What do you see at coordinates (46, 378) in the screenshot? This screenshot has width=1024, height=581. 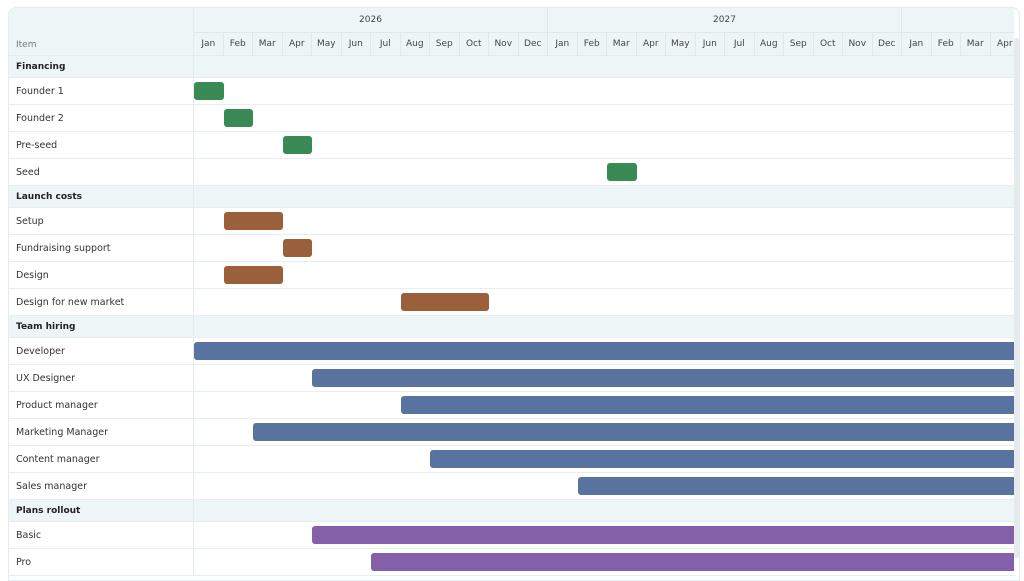 I see `item-label: UX Designer` at bounding box center [46, 378].